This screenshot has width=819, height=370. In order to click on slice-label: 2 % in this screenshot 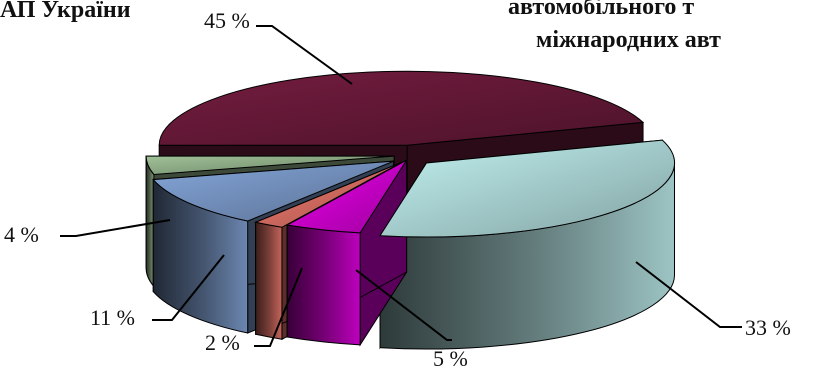, I will do `click(222, 342)`.